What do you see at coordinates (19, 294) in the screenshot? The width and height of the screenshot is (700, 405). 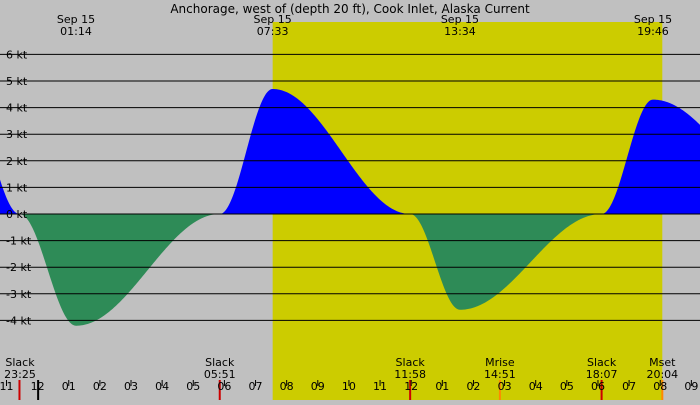 I see `y-tick-label: -3 kt` at bounding box center [19, 294].